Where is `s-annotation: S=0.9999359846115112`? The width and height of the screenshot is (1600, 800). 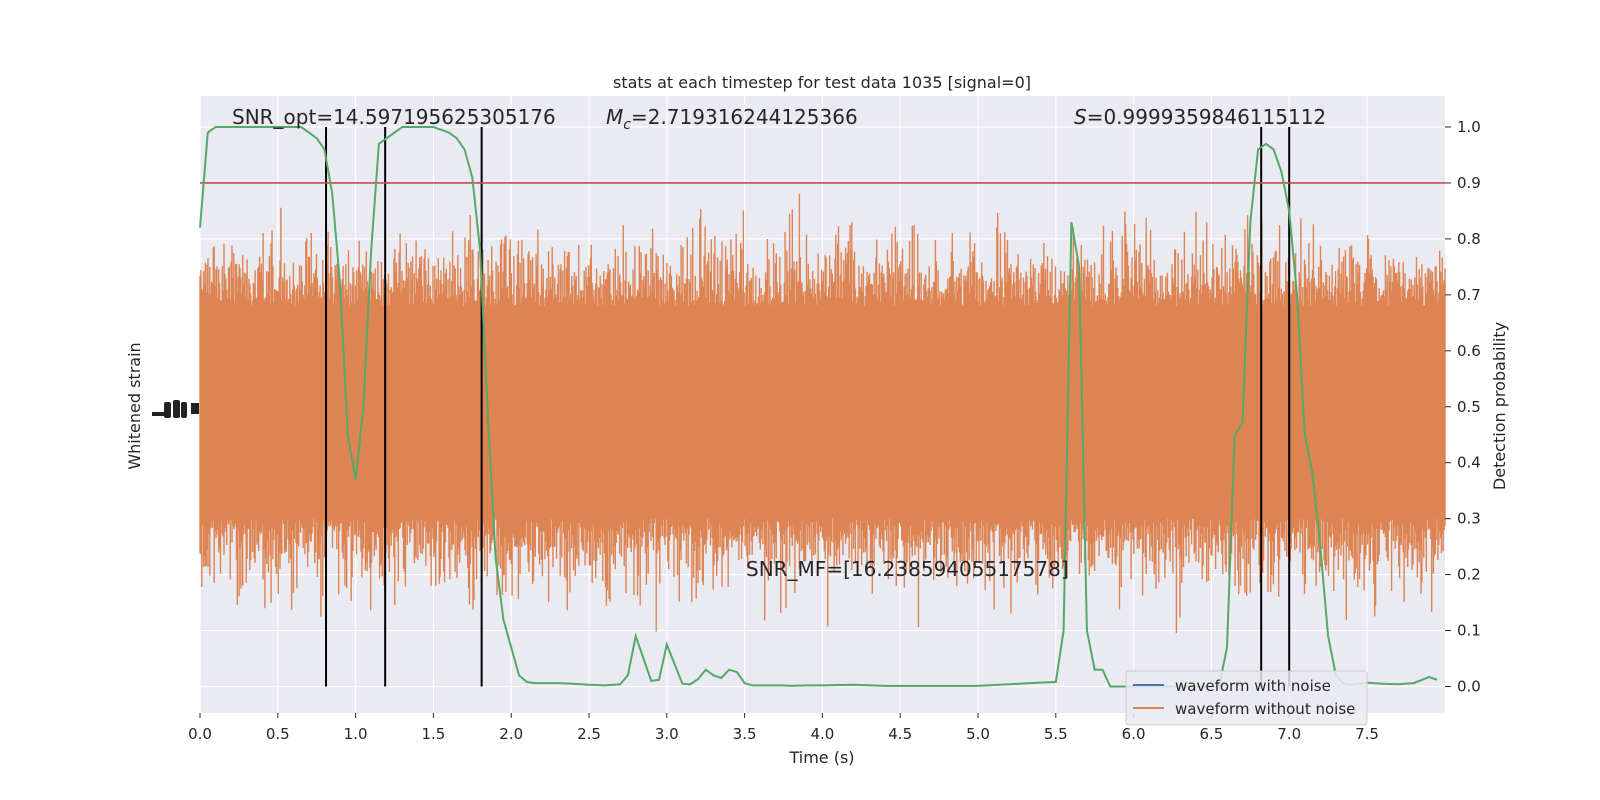 s-annotation: S=0.9999359846115112 is located at coordinates (1200, 117).